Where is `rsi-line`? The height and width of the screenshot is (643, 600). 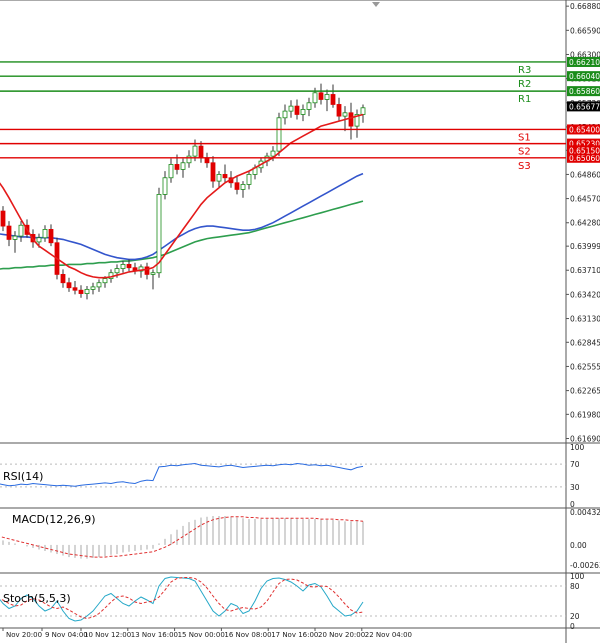
rsi-line is located at coordinates (182, 474).